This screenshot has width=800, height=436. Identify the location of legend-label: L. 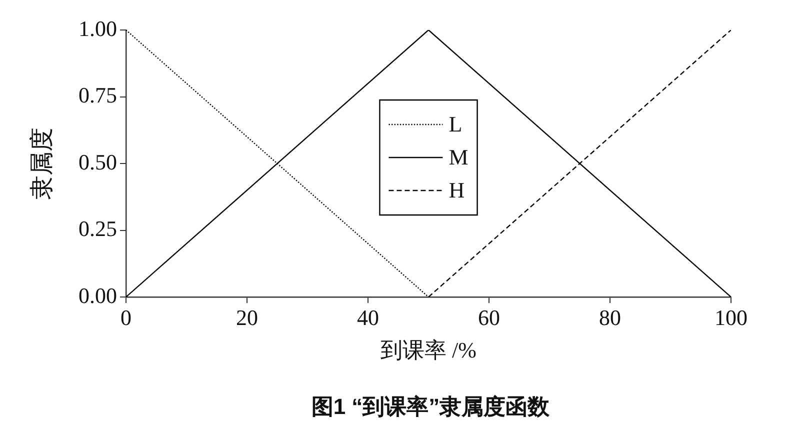
(455, 123).